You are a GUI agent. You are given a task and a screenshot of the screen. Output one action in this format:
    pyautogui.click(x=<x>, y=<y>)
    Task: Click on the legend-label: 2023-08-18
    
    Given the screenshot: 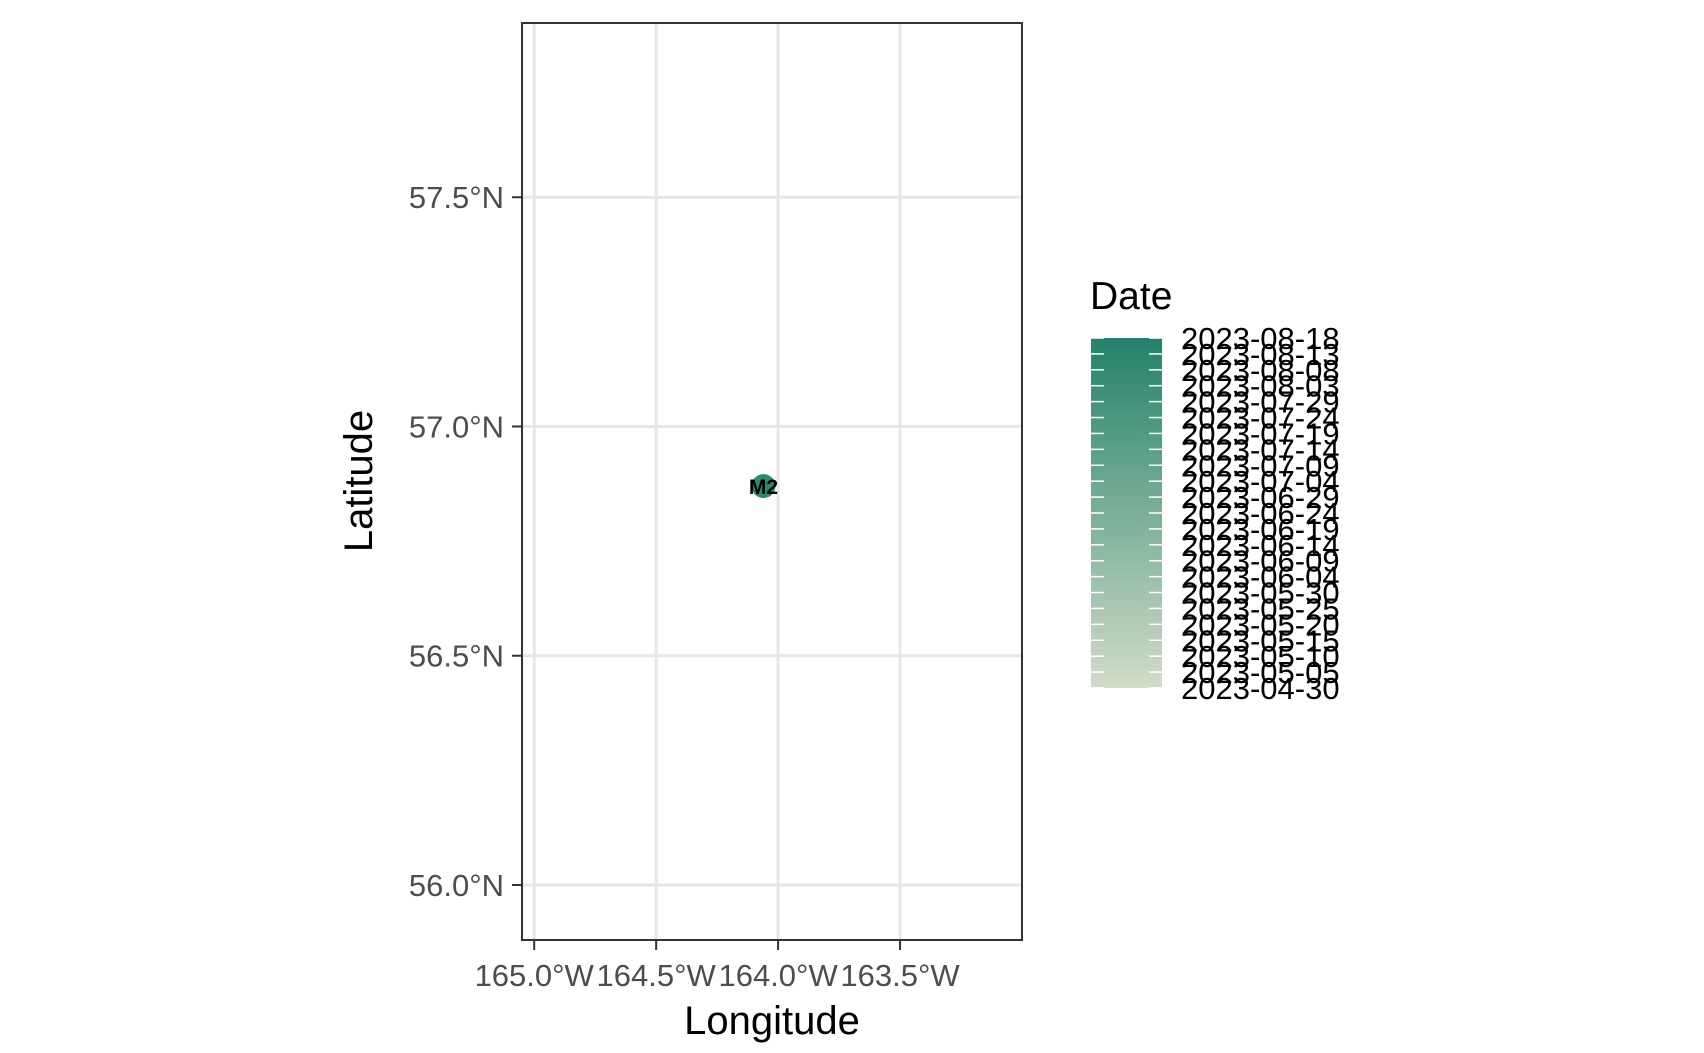 What is the action you would take?
    pyautogui.click(x=1260, y=338)
    